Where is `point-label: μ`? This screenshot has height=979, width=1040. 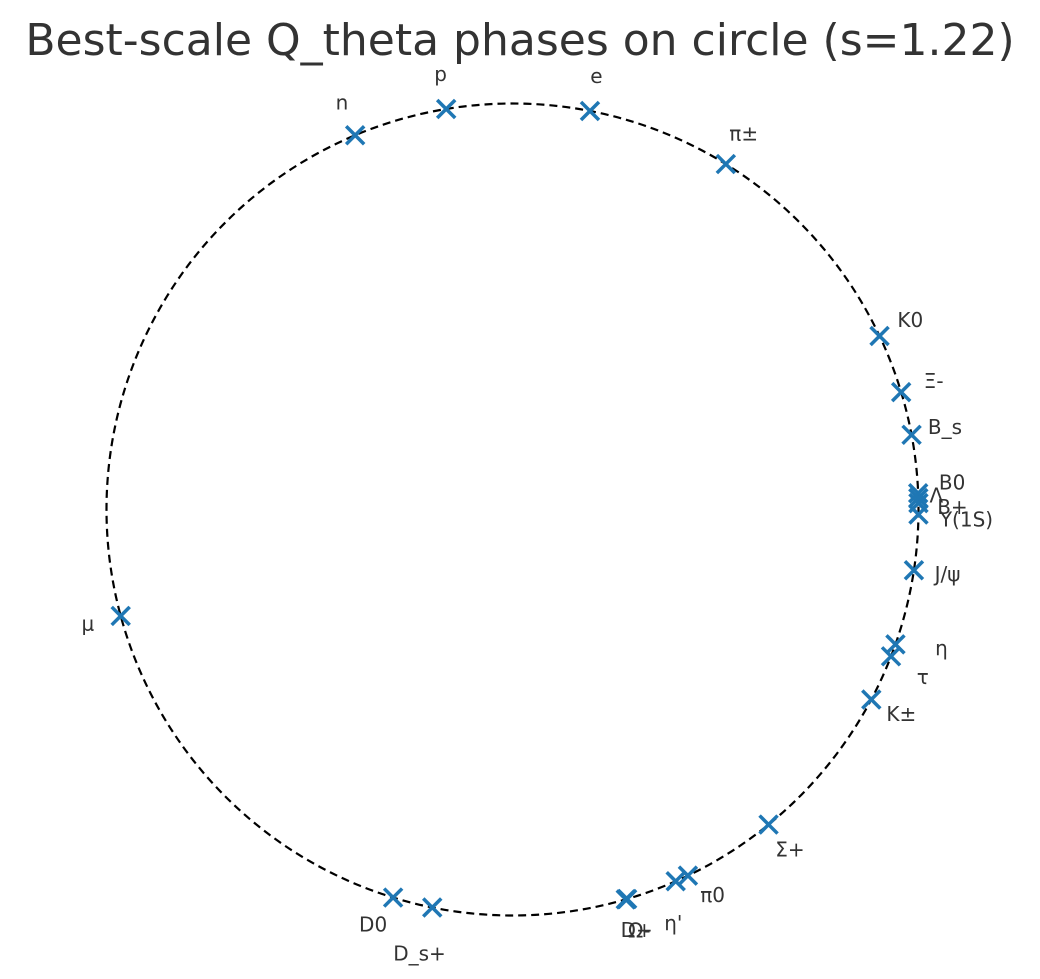 point-label: μ is located at coordinates (88, 623).